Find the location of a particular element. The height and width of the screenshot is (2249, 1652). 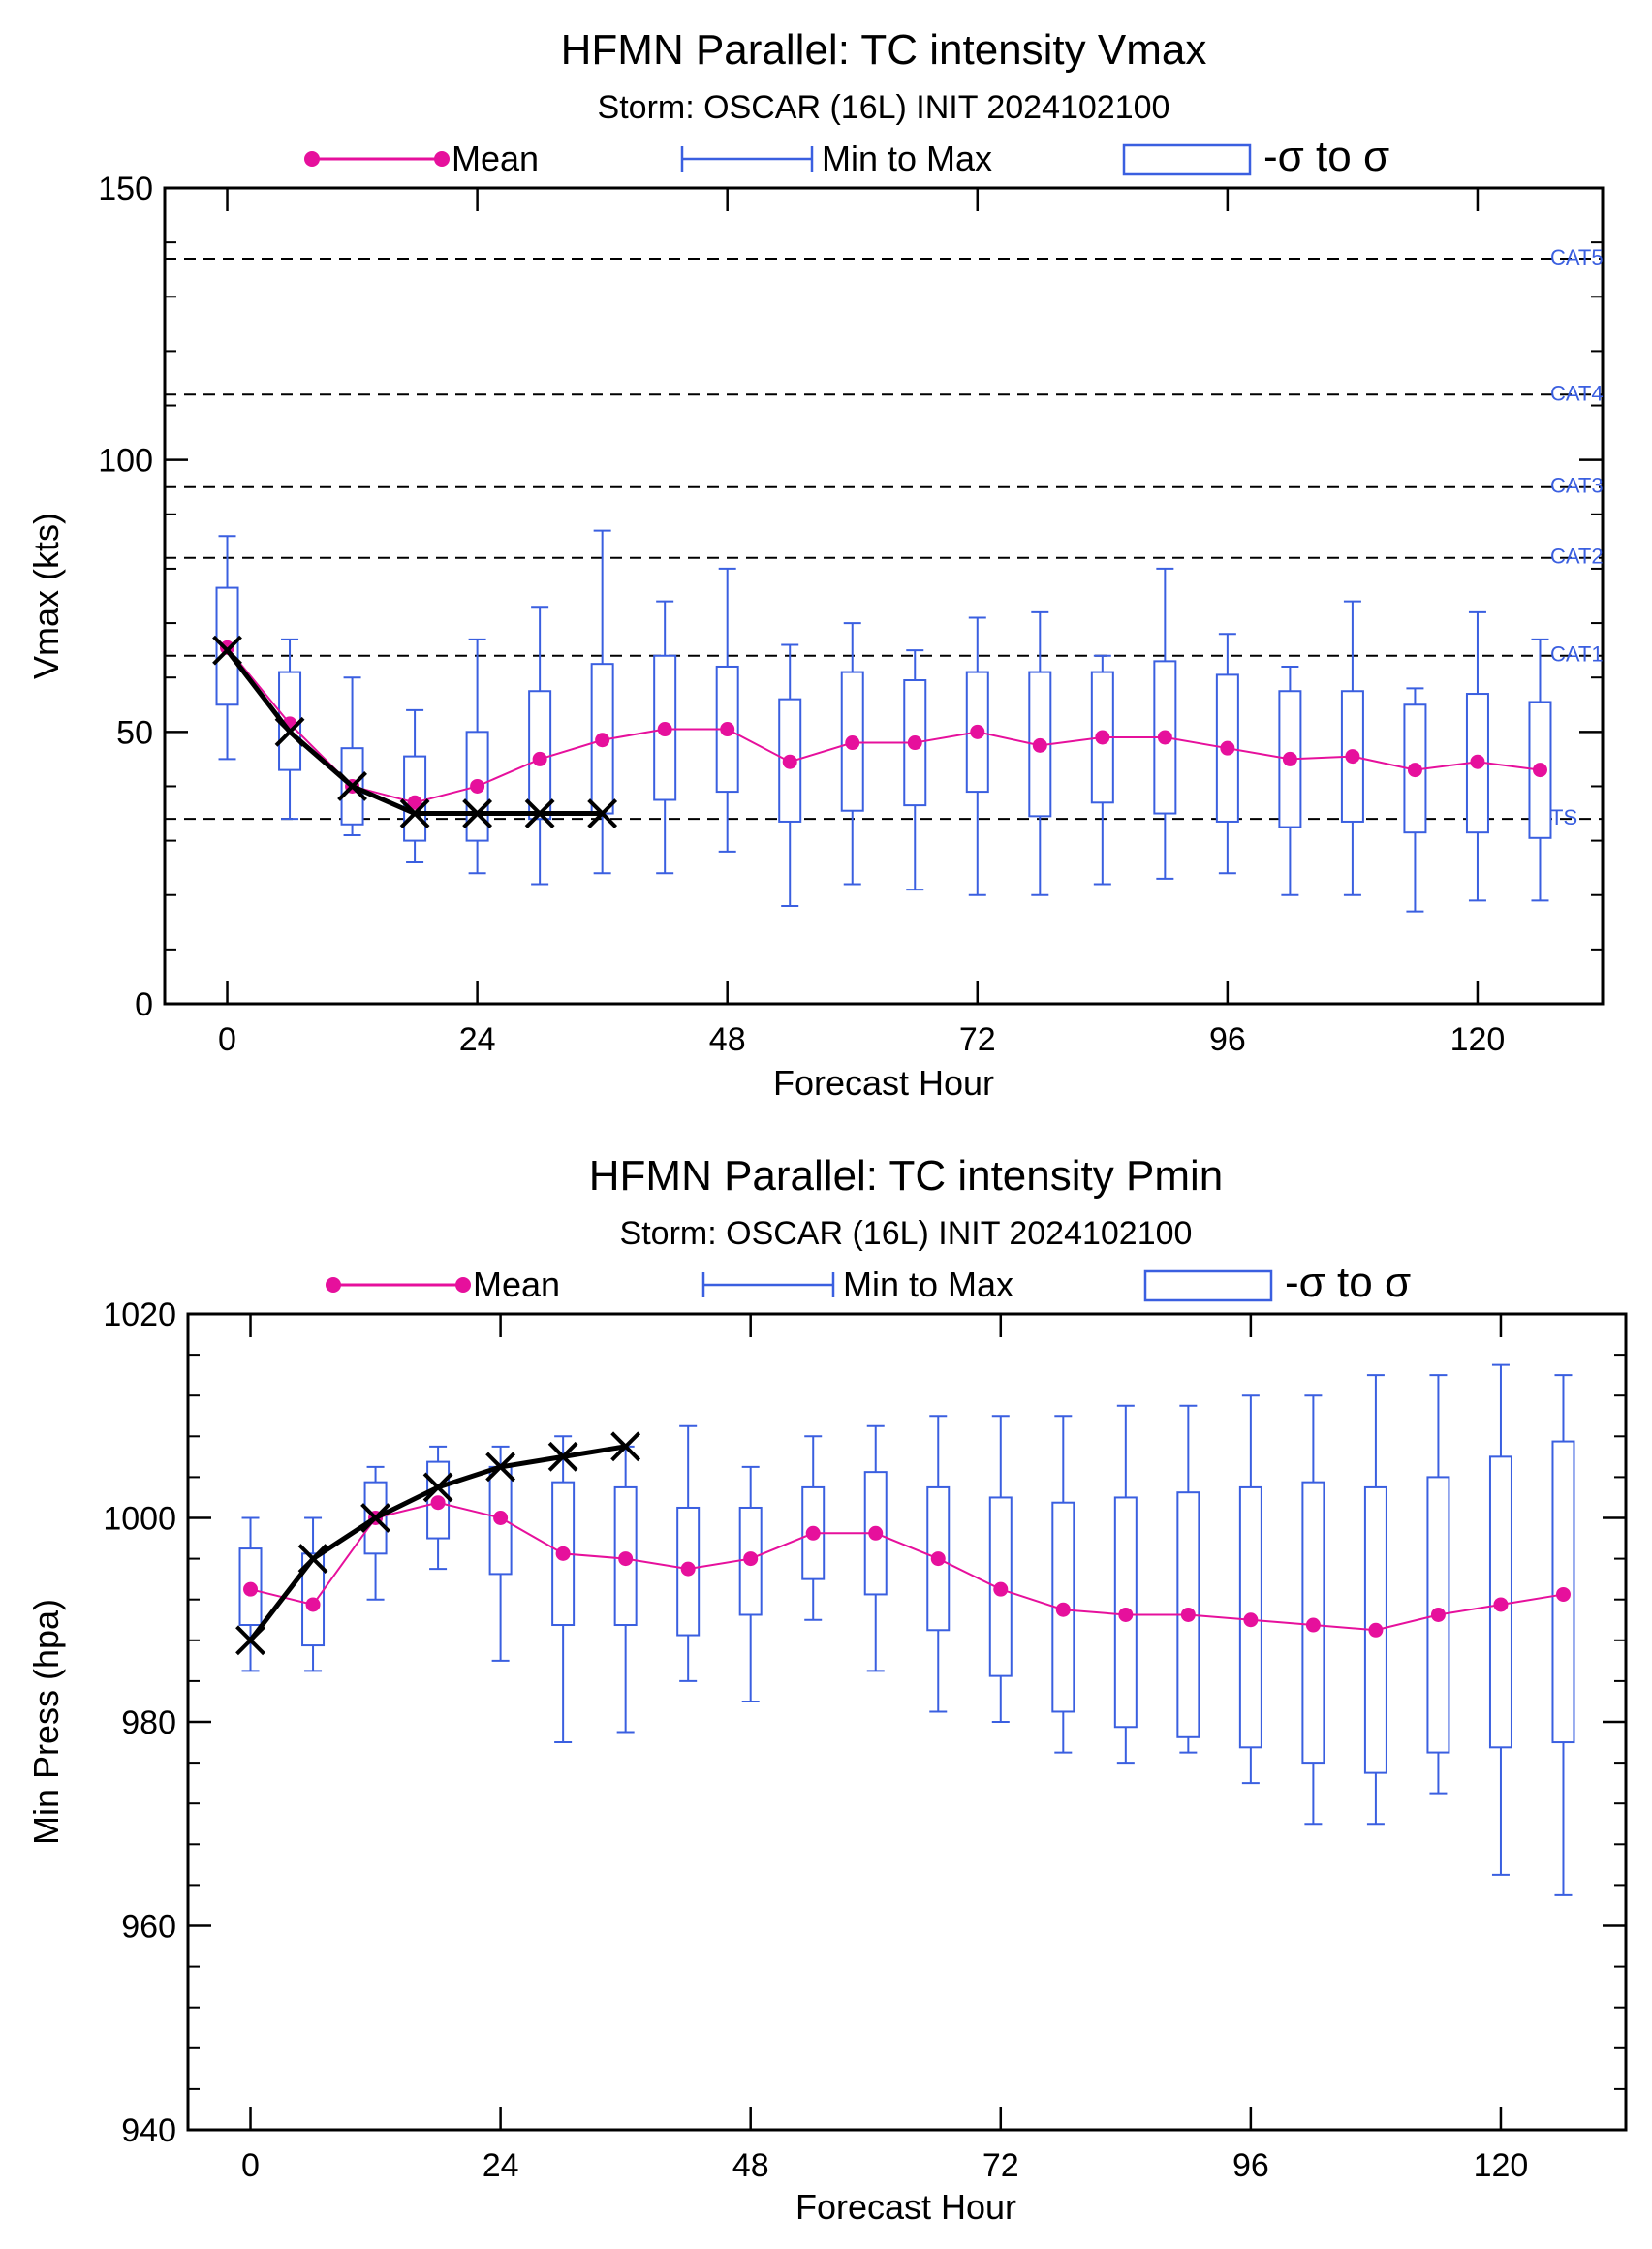

legend-minmax-label: Min to Max is located at coordinates (907, 158).